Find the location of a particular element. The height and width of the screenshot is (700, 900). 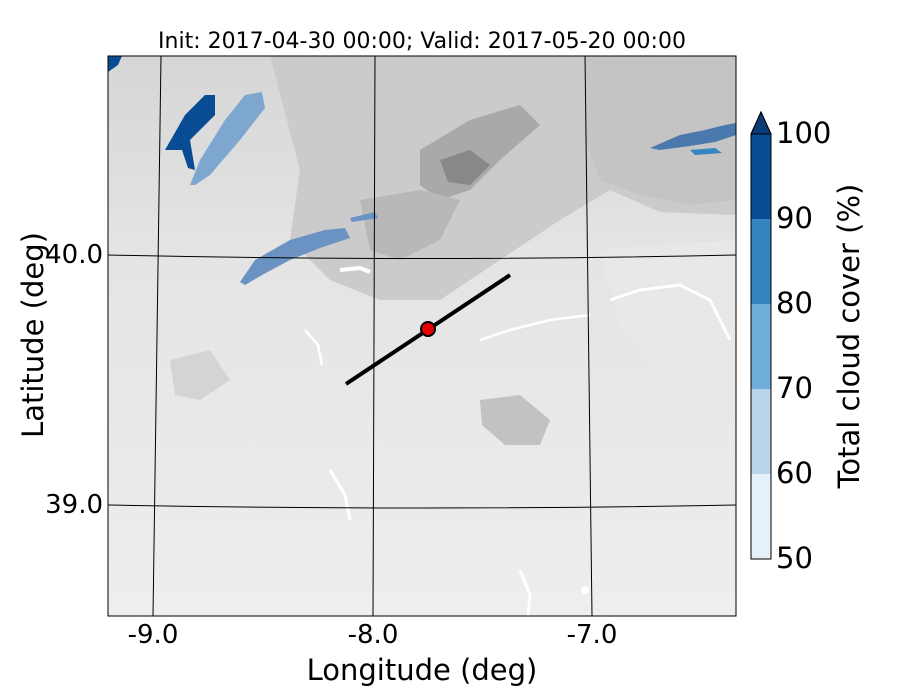

y-tick-39: 39.0 is located at coordinates (74, 505).